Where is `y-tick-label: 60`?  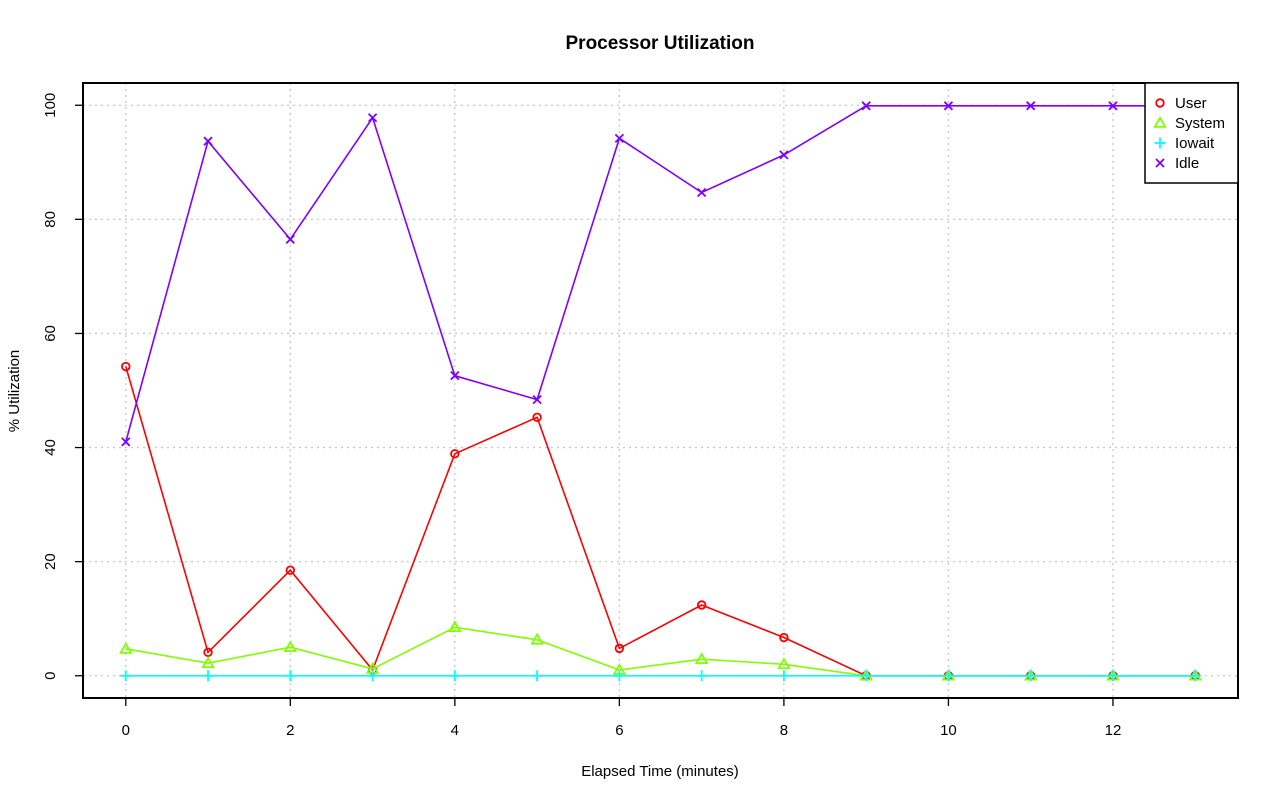
y-tick-label: 60 is located at coordinates (50, 333).